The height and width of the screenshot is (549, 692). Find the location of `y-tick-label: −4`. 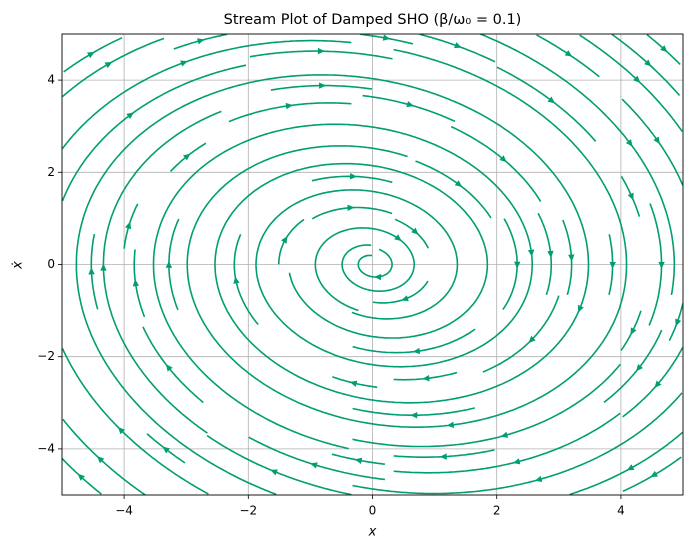

y-tick-label: −4 is located at coordinates (46, 448).